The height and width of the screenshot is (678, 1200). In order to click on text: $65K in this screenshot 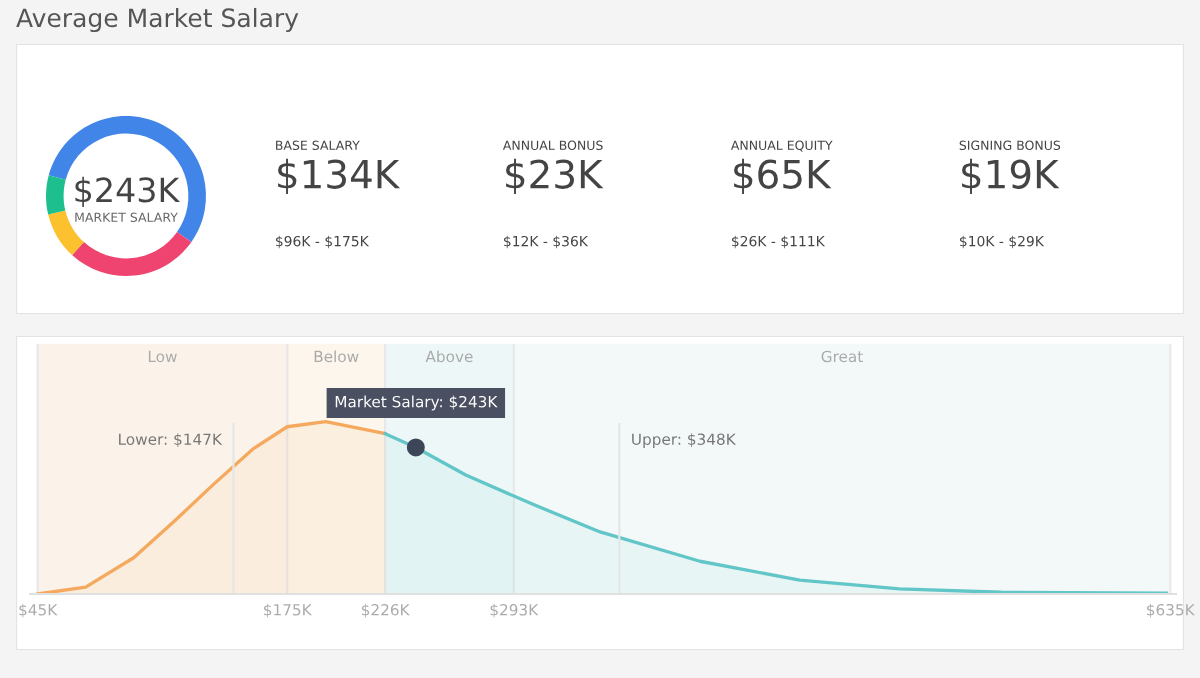, I will do `click(783, 176)`.